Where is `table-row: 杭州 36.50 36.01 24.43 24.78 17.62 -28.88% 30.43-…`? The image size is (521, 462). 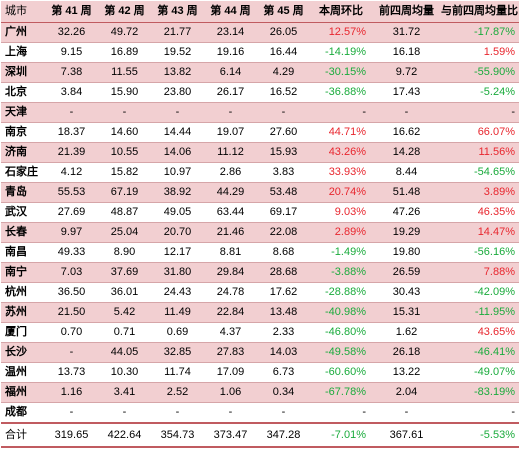 table-row: 杭州 36.50 36.01 24.43 24.78 17.62 -28.88% 30.43-… is located at coordinates (260, 292).